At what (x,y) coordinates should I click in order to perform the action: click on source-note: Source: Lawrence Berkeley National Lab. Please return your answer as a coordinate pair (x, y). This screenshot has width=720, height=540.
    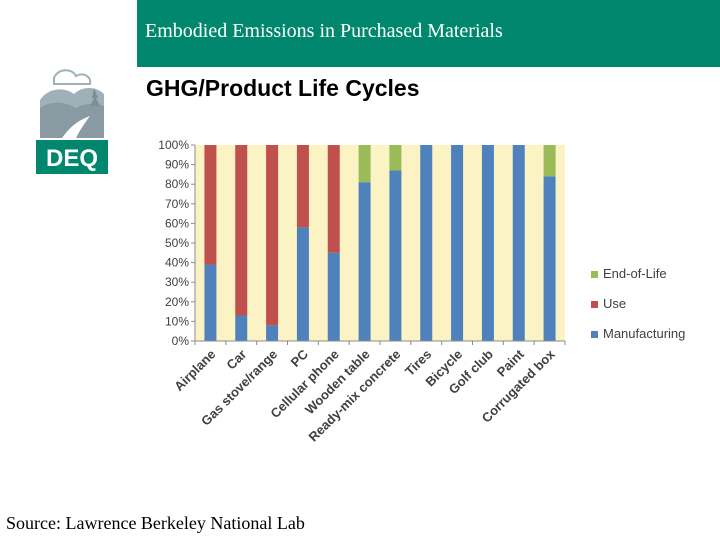
    Looking at the image, I should click on (155, 523).